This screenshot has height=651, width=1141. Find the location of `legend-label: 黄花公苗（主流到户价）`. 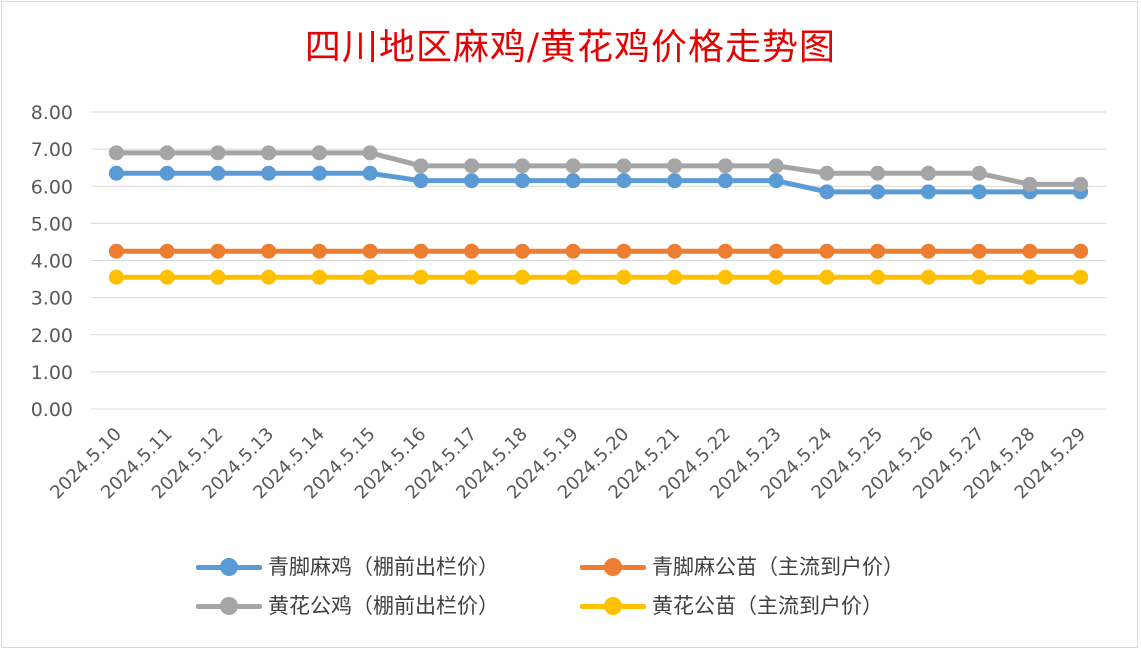

legend-label: 黄花公苗（主流到户价） is located at coordinates (767, 606).